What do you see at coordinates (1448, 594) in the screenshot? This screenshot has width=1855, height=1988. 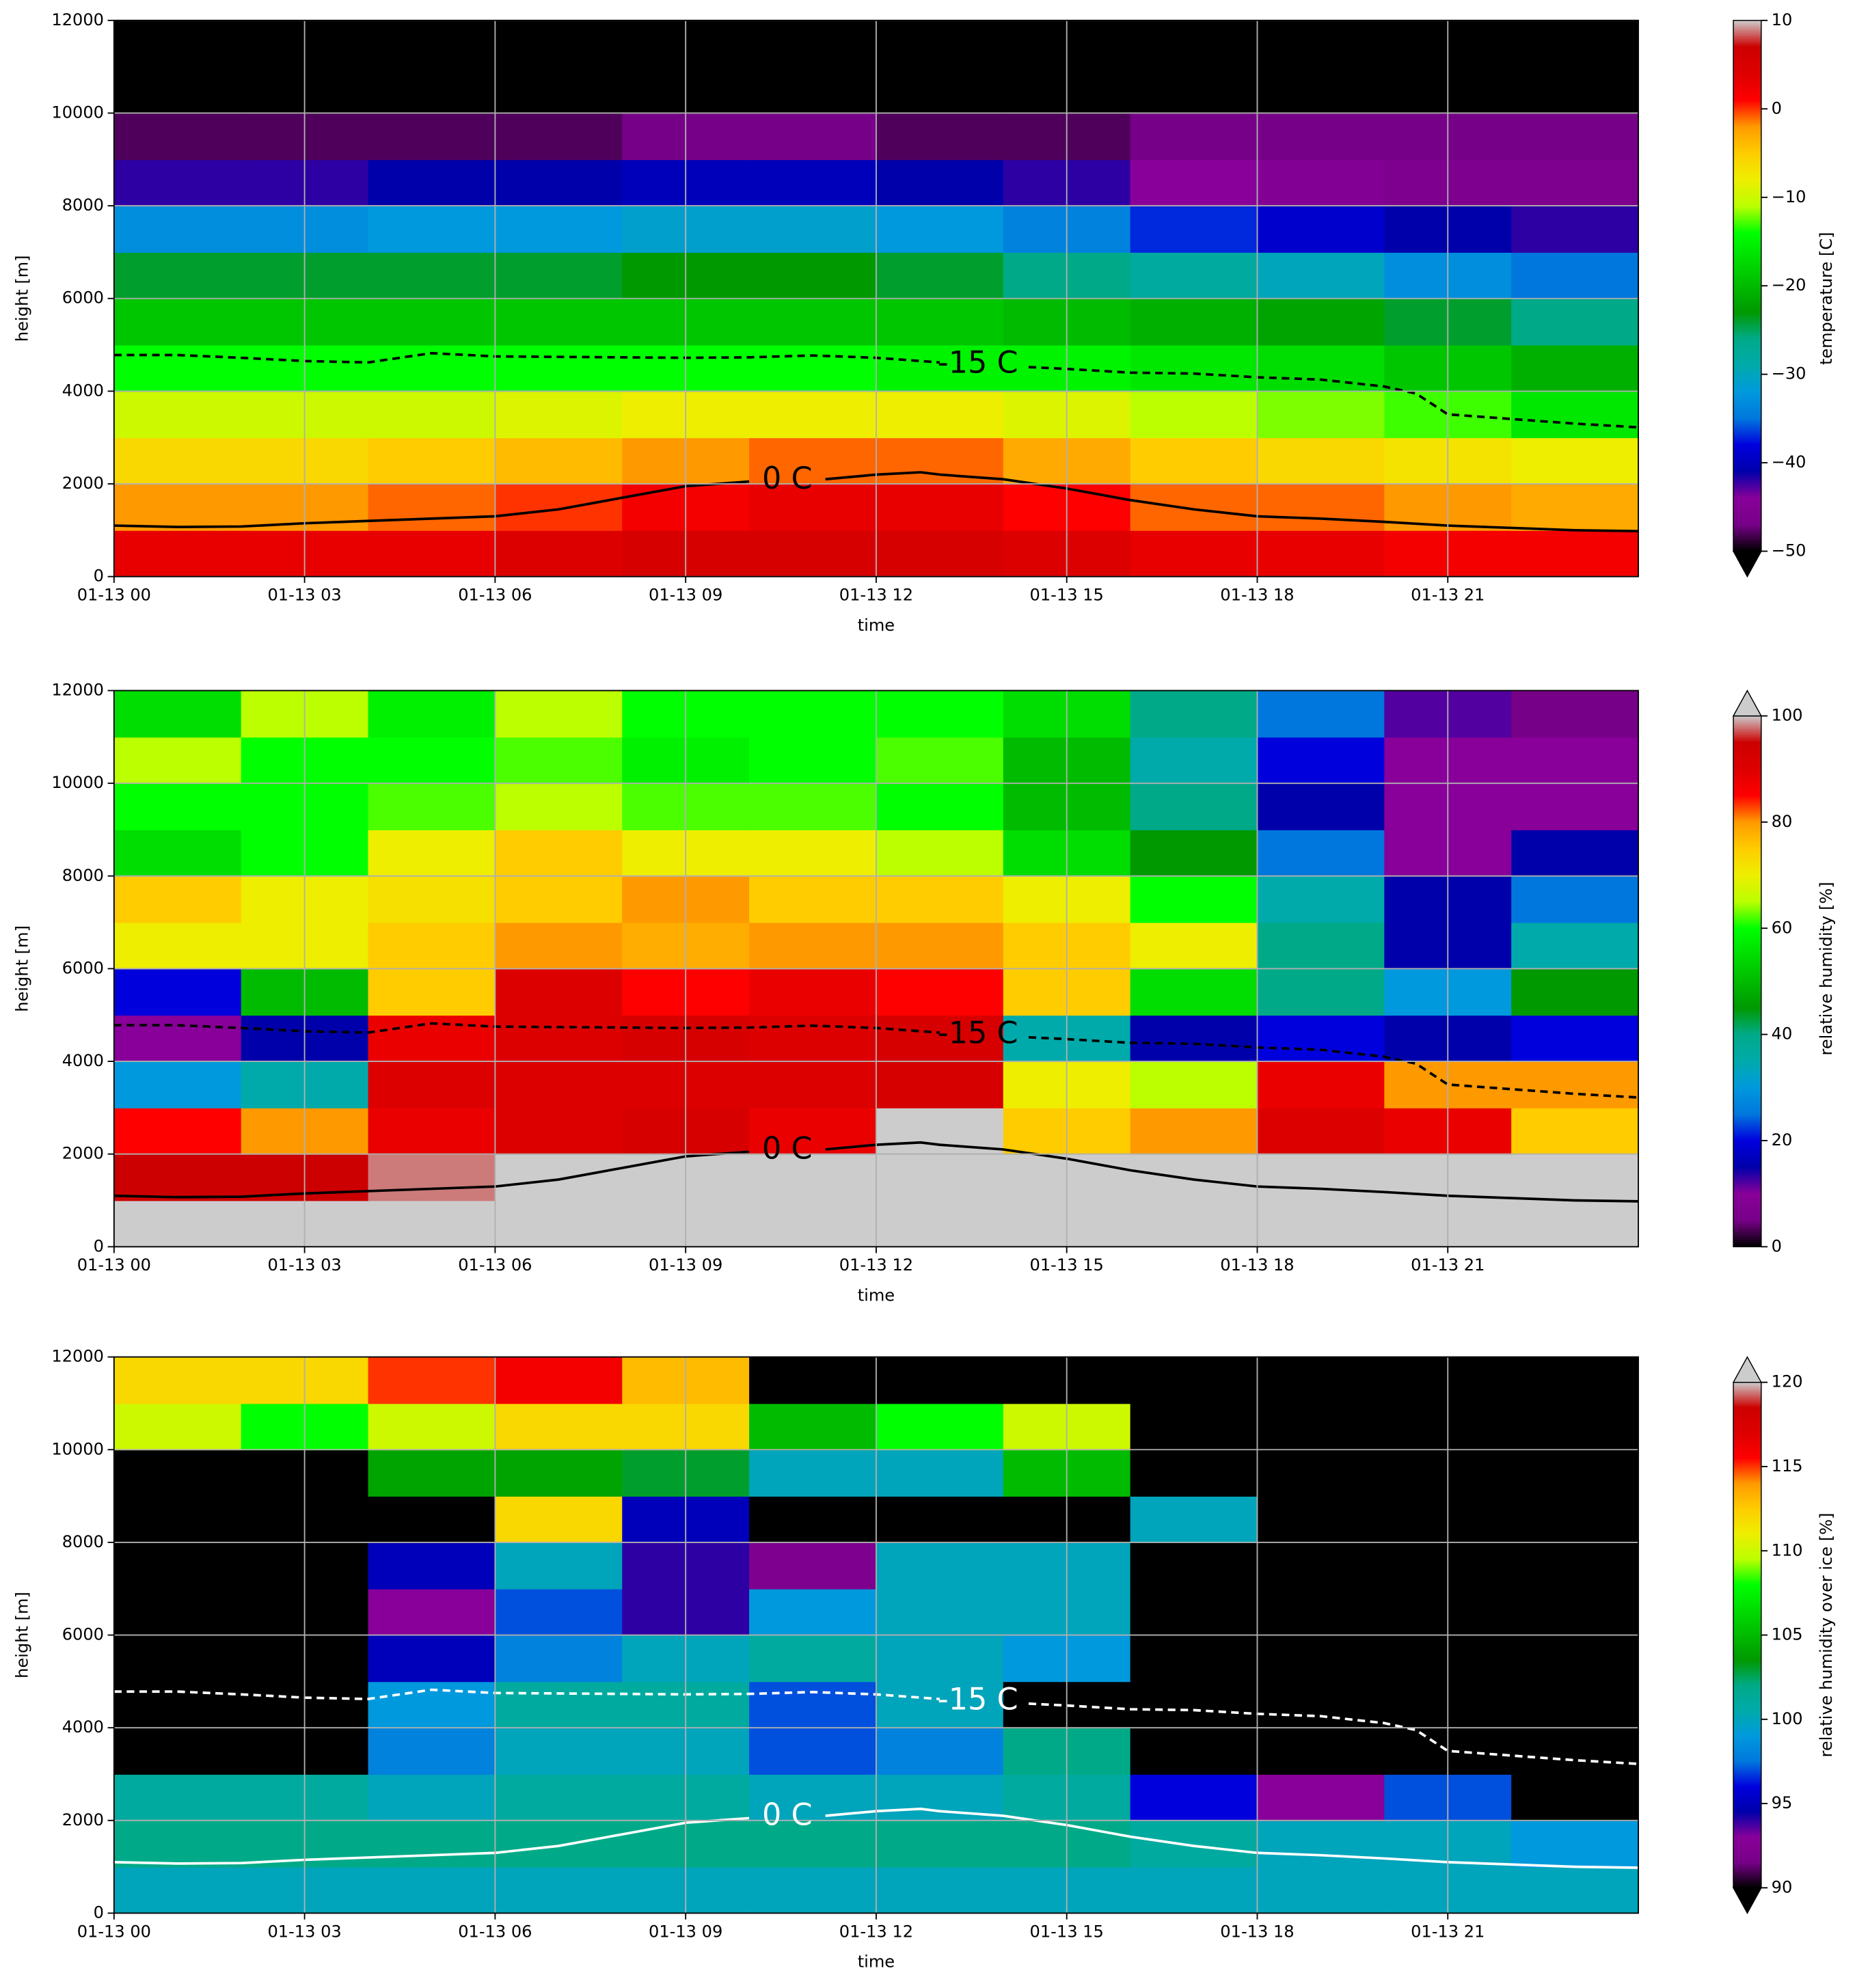 I see `x-tick-label: 01-13 21` at bounding box center [1448, 594].